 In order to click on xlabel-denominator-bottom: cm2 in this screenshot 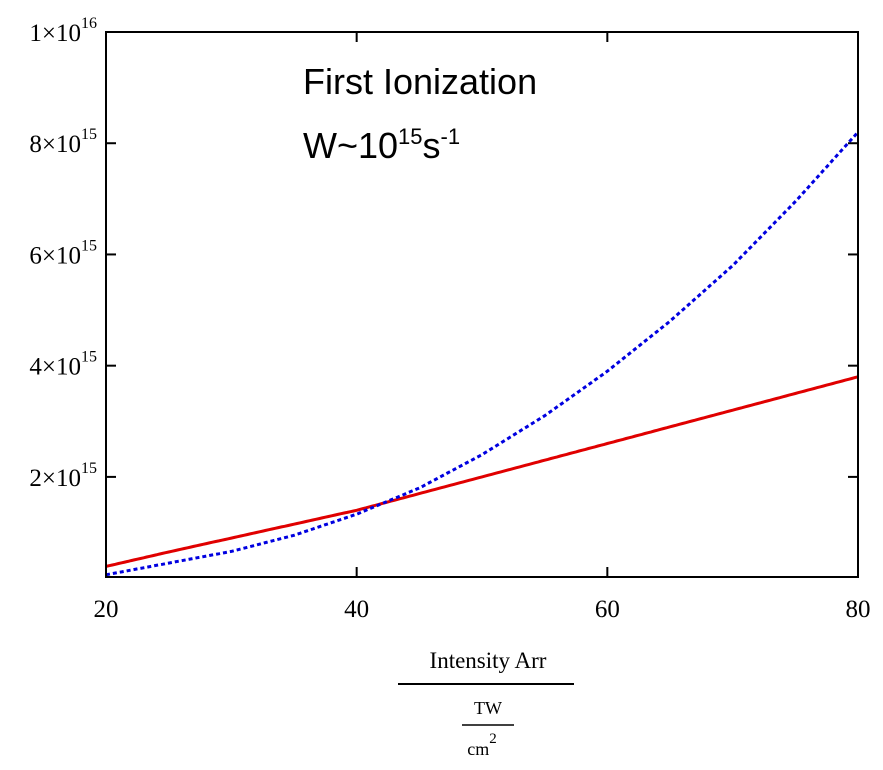, I will do `click(482, 745)`.